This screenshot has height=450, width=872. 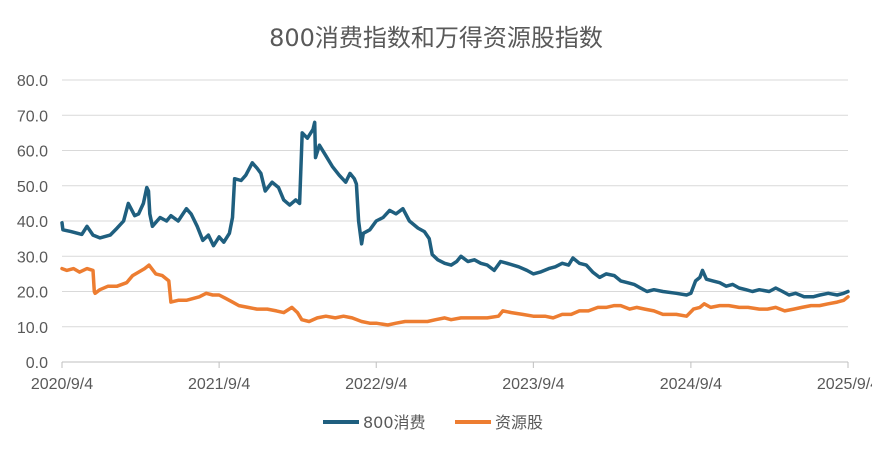 I want to click on y-tick-label: 60.0, so click(x=32, y=152).